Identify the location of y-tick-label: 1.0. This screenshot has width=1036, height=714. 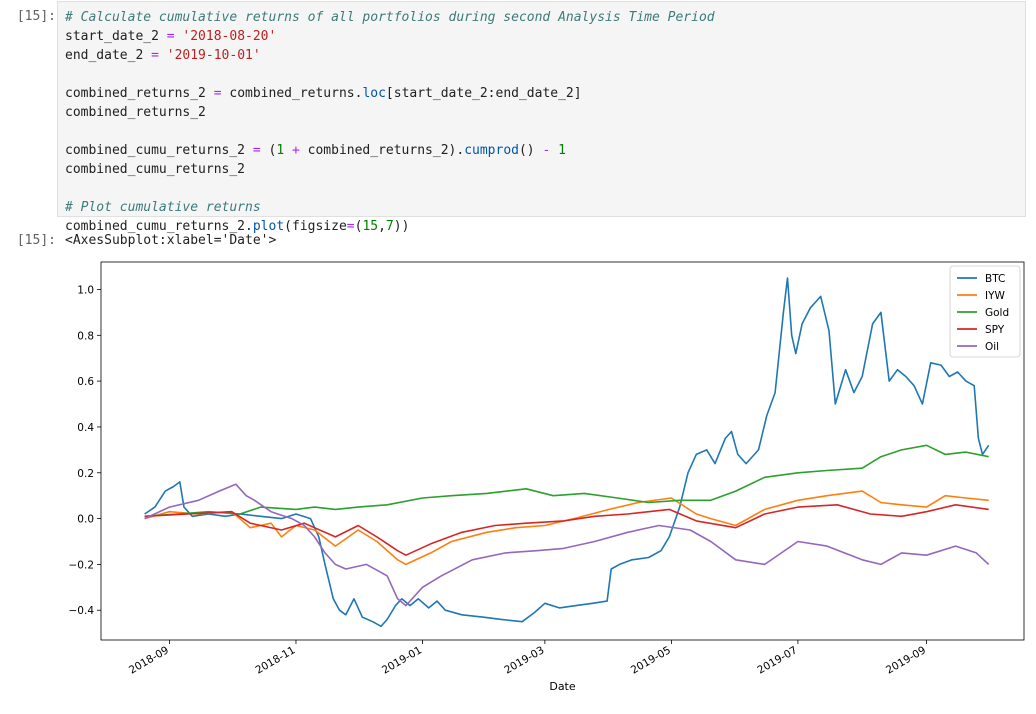
(85, 290).